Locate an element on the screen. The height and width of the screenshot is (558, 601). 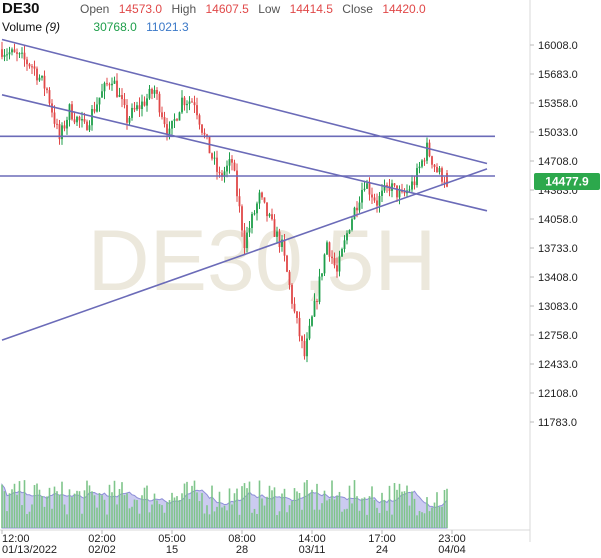
y-tick-label: 13408.0 is located at coordinates (558, 278).